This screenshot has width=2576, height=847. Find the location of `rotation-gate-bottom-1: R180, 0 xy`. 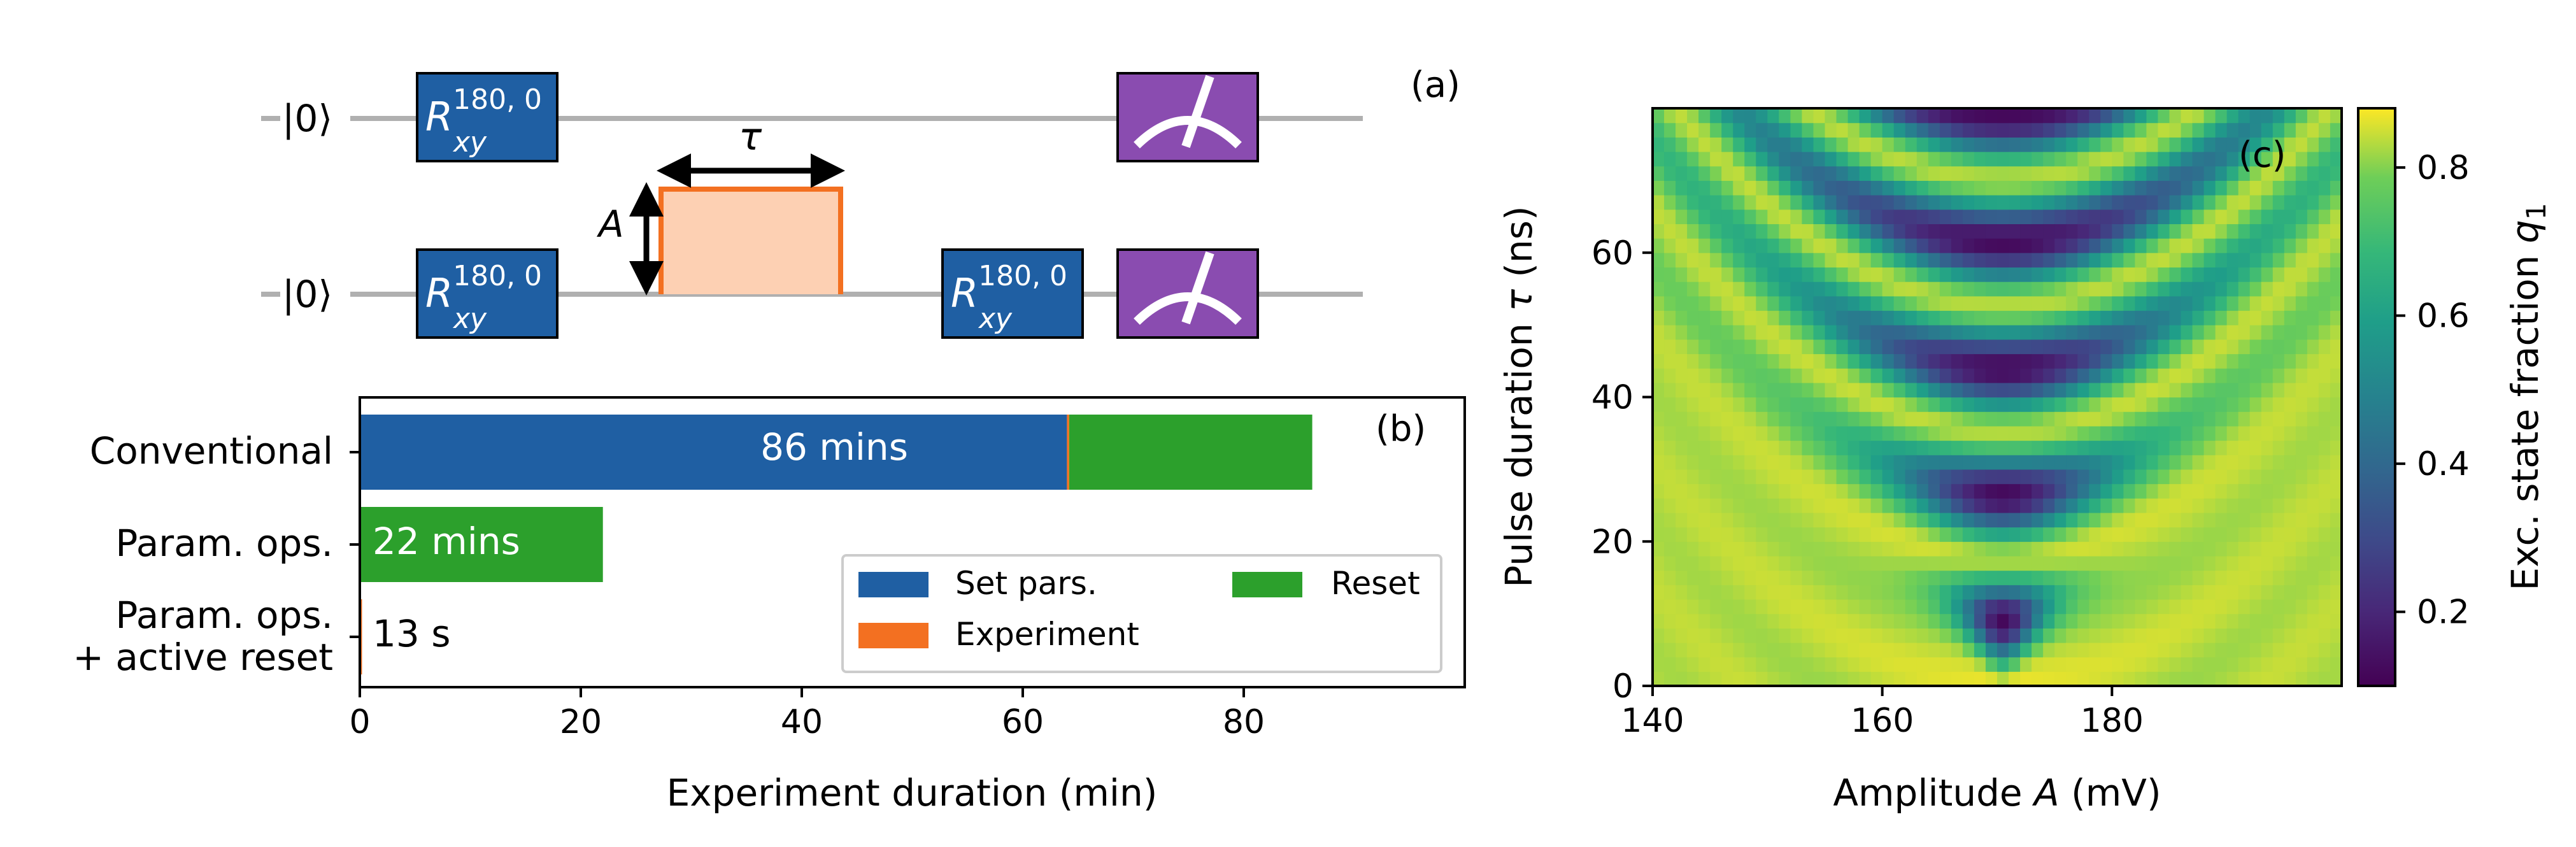

rotation-gate-bottom-1: R180, 0 xy is located at coordinates (488, 293).